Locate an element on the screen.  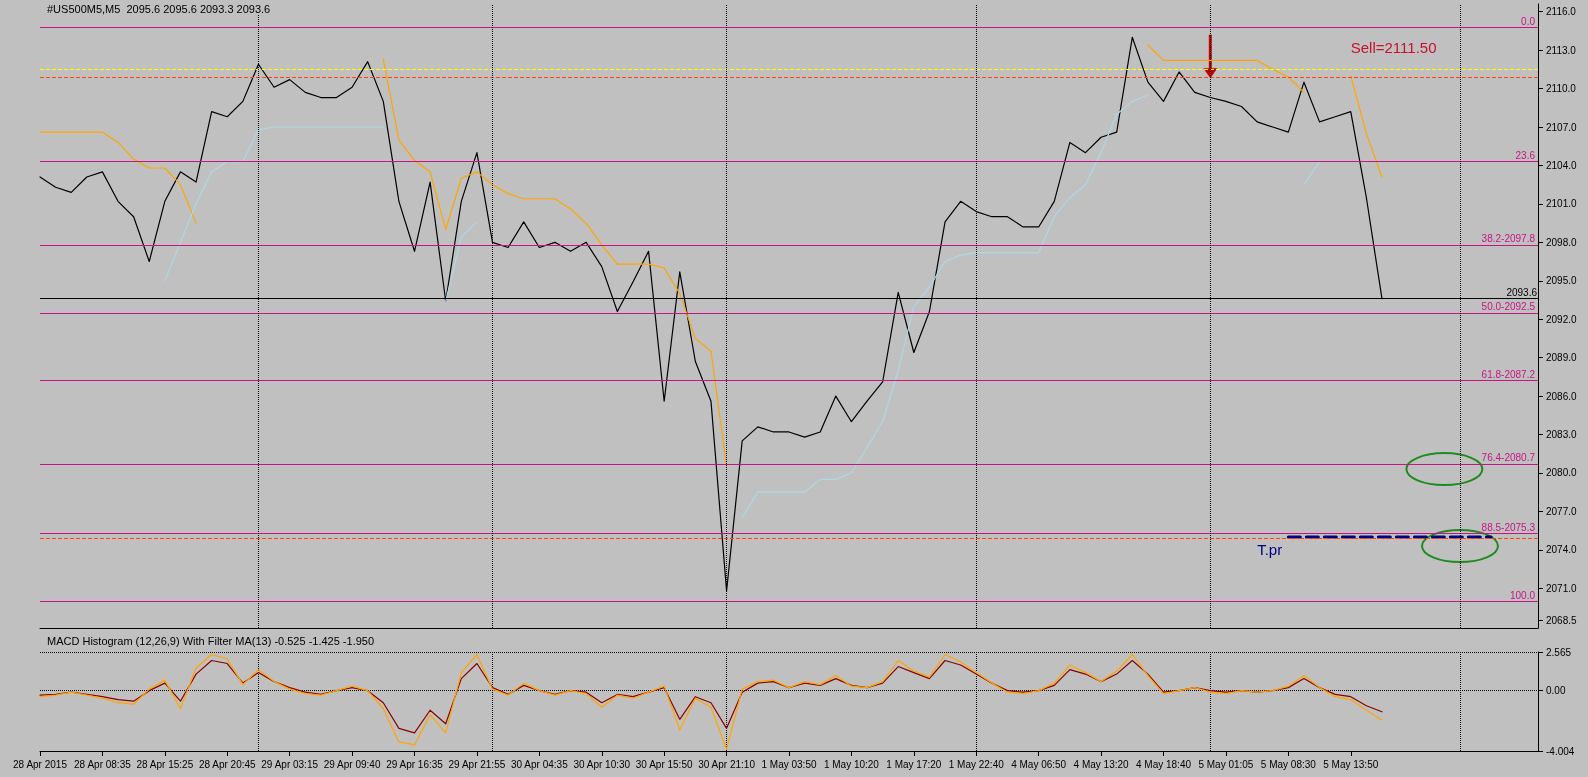
y-tick-label: 2086.0 is located at coordinates (1562, 396).